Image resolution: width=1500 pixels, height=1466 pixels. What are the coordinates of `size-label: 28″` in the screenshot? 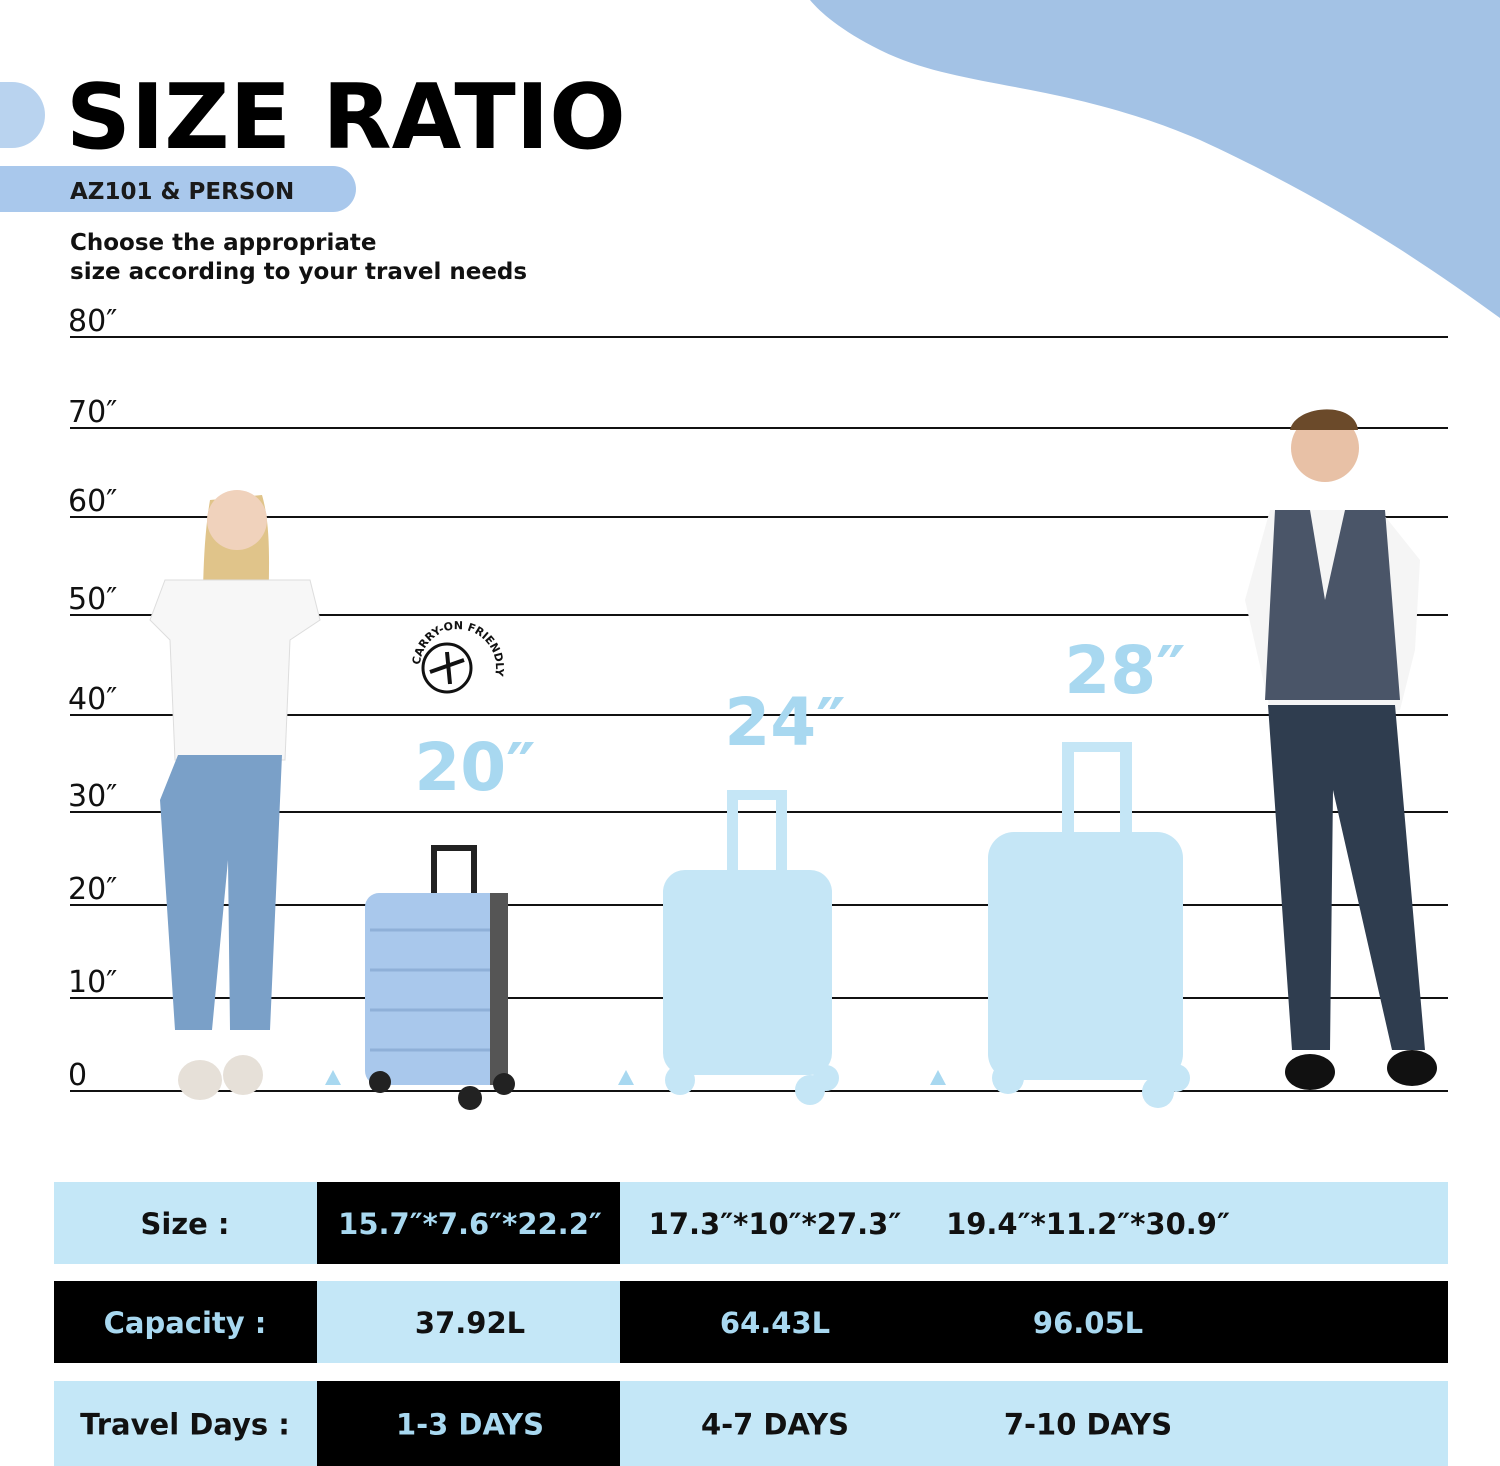 It's located at (1124, 670).